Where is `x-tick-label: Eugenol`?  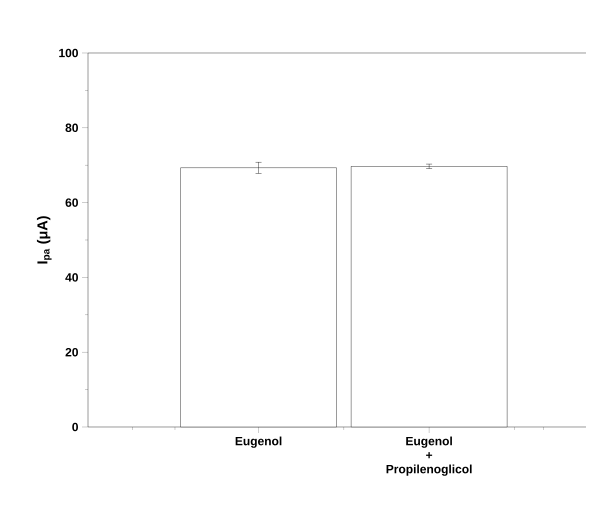
x-tick-label: Eugenol is located at coordinates (259, 442).